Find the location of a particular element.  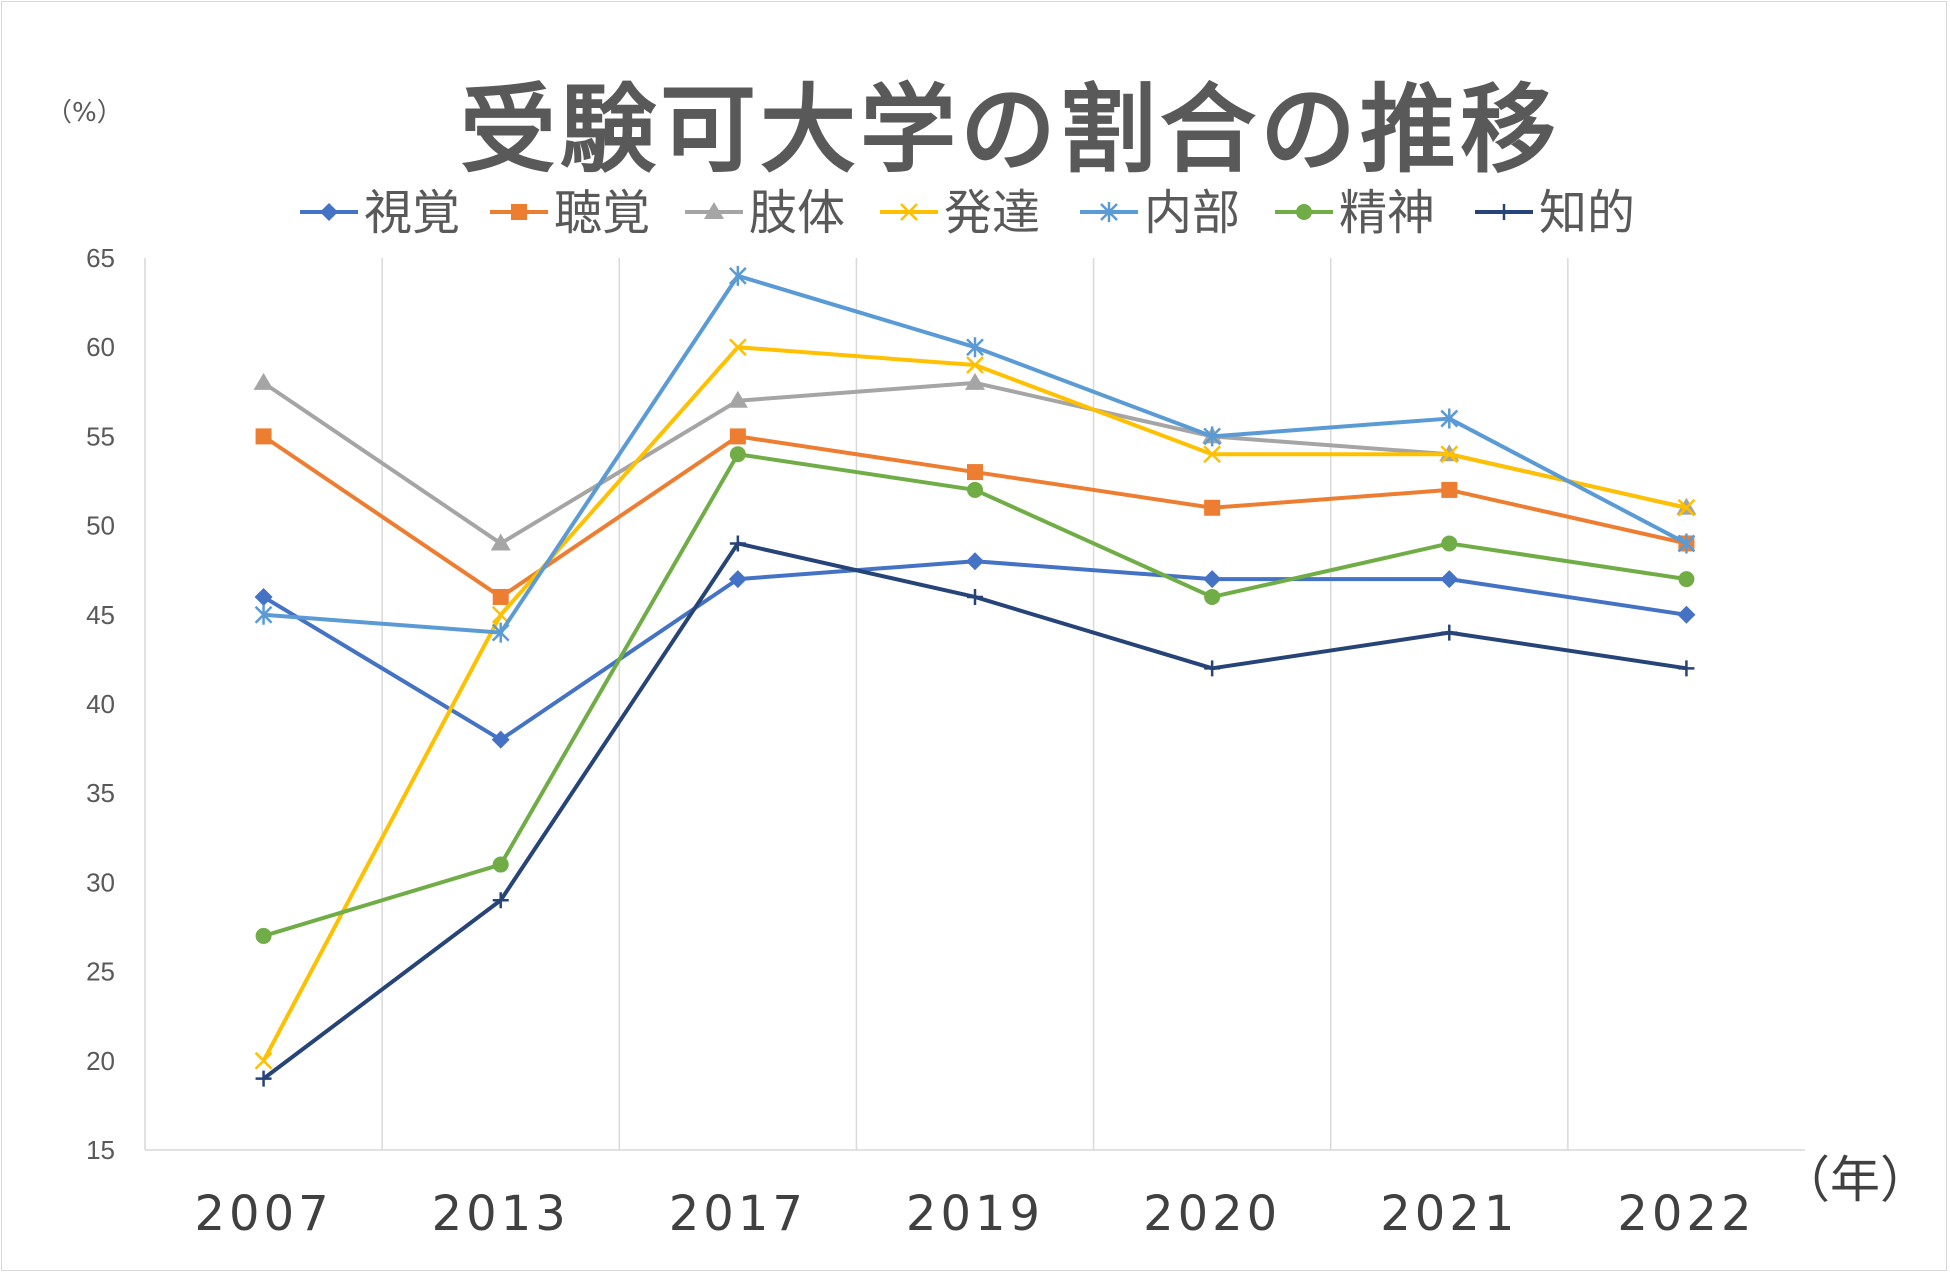

y-tick-label: 45 is located at coordinates (100, 615).